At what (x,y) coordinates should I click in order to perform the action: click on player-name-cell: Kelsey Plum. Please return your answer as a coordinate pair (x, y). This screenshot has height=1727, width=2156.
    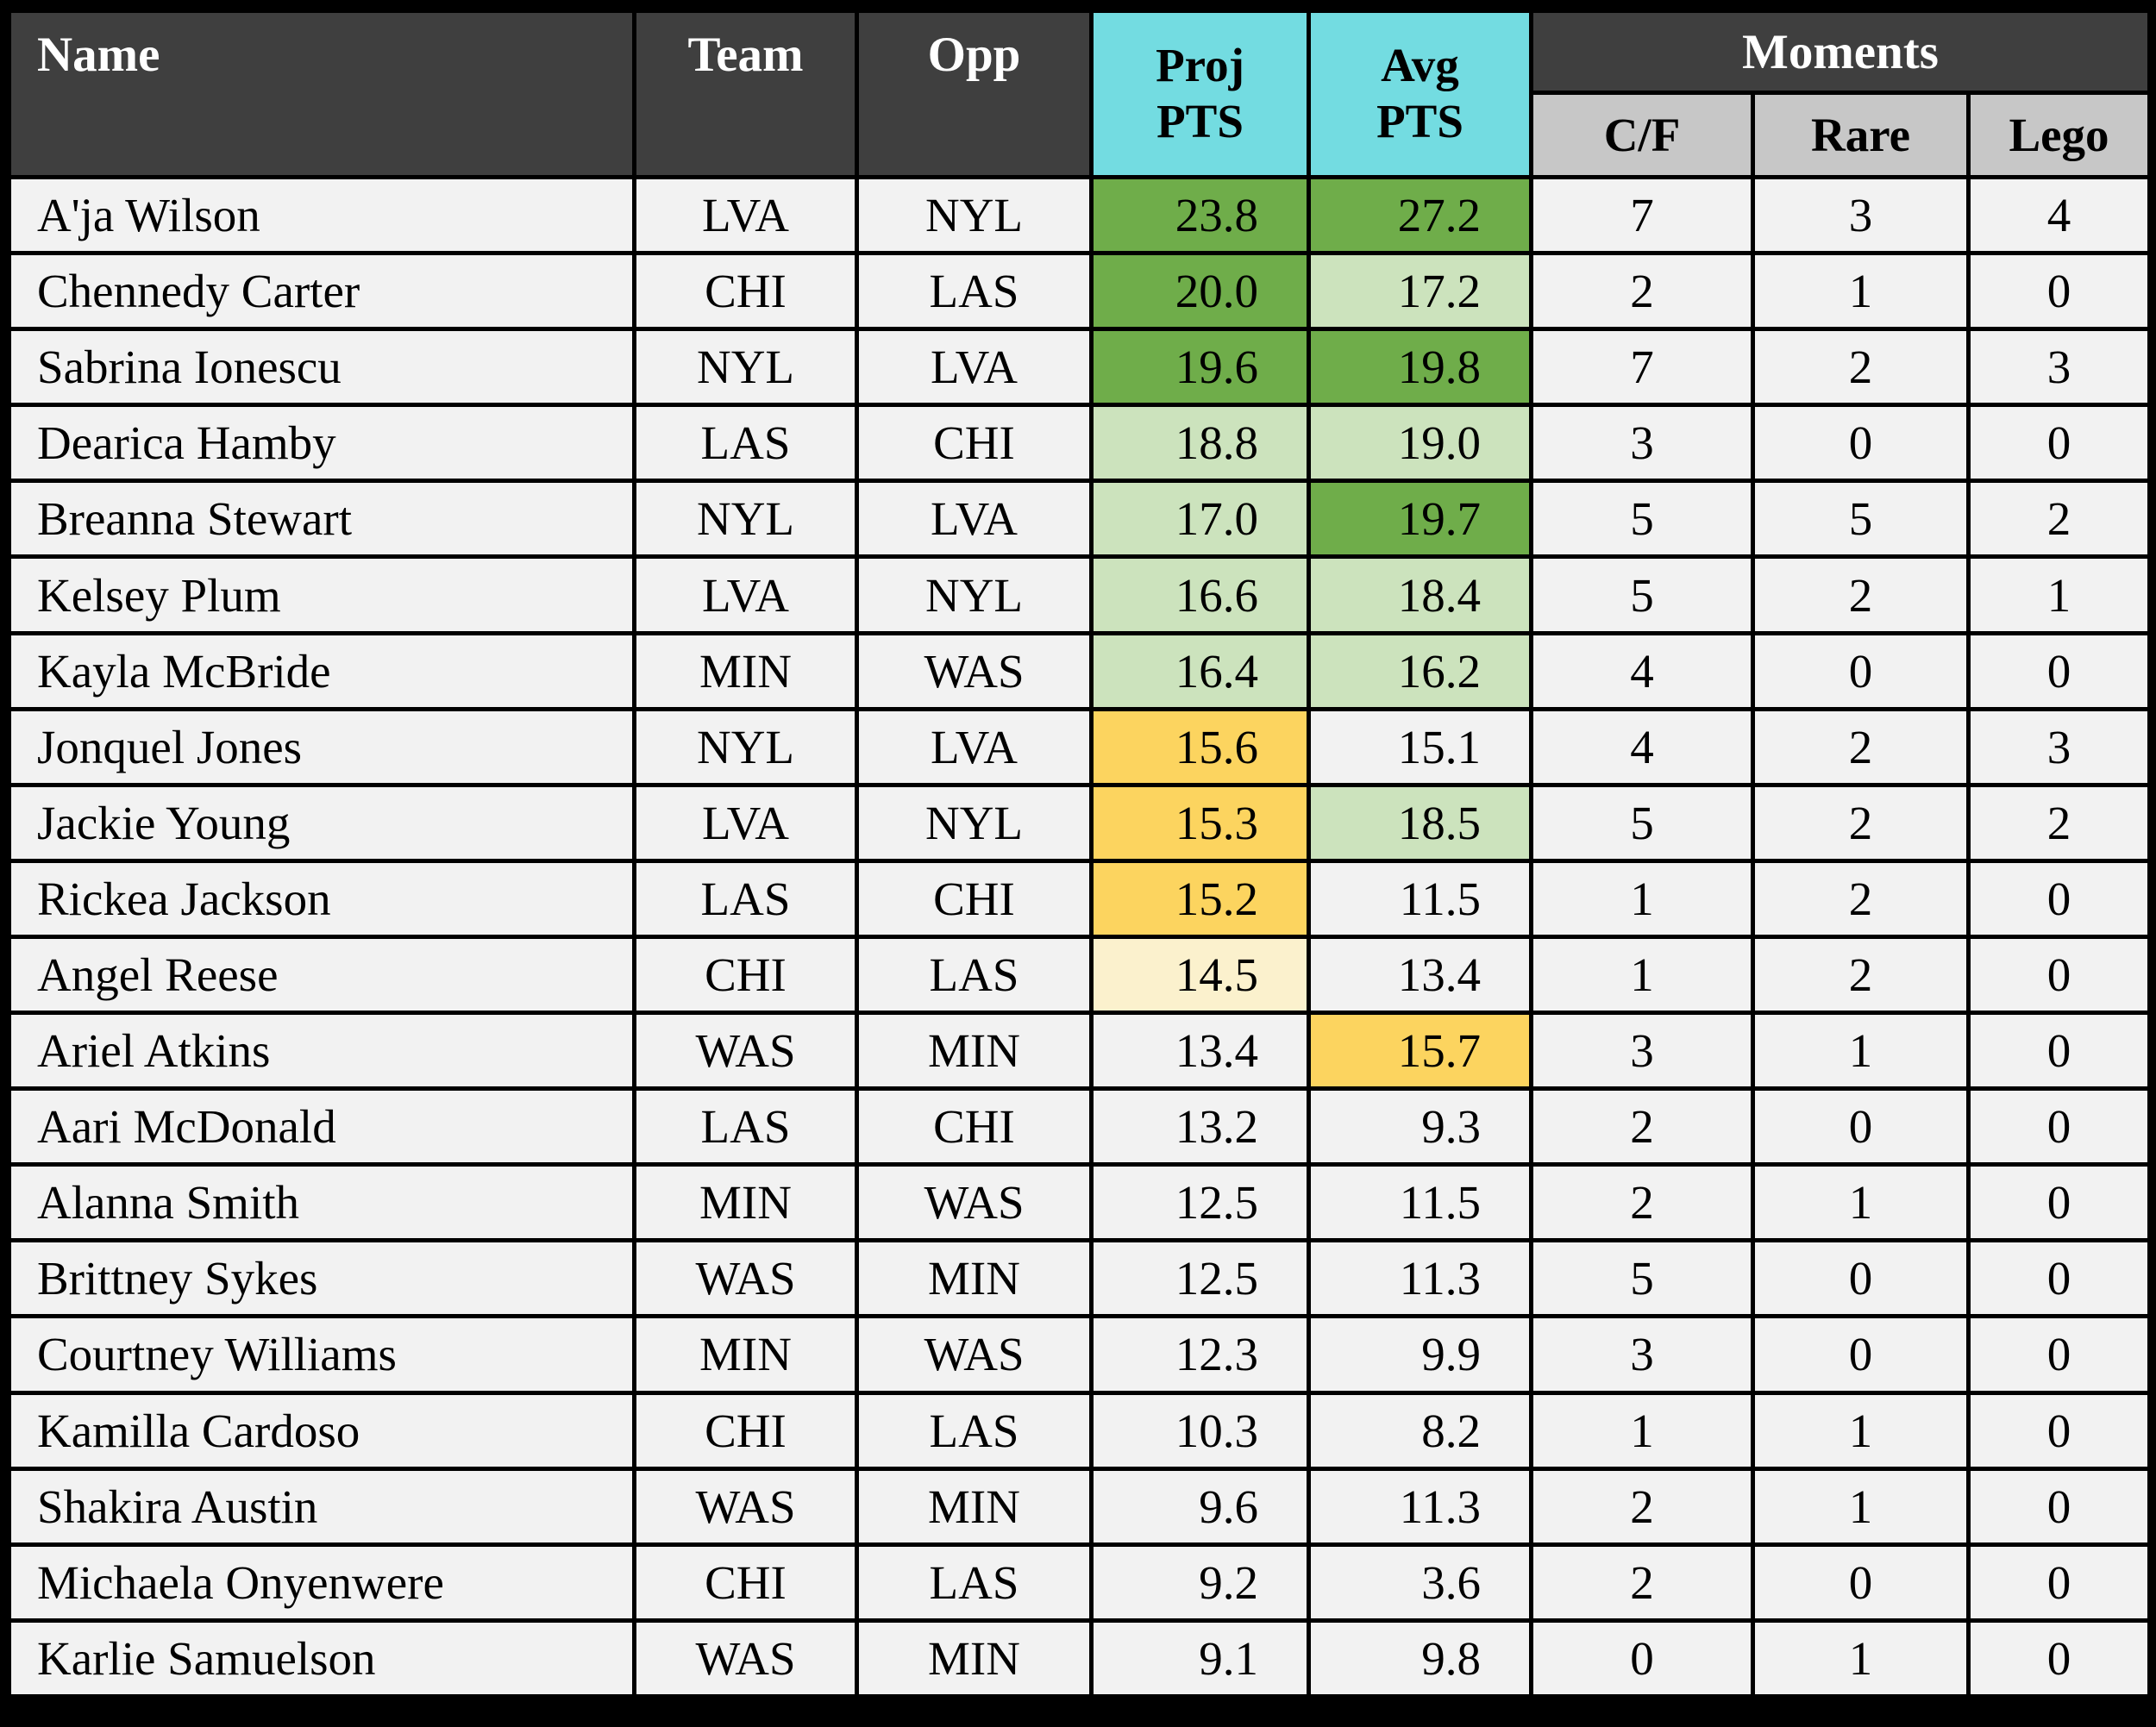
    Looking at the image, I should click on (321, 594).